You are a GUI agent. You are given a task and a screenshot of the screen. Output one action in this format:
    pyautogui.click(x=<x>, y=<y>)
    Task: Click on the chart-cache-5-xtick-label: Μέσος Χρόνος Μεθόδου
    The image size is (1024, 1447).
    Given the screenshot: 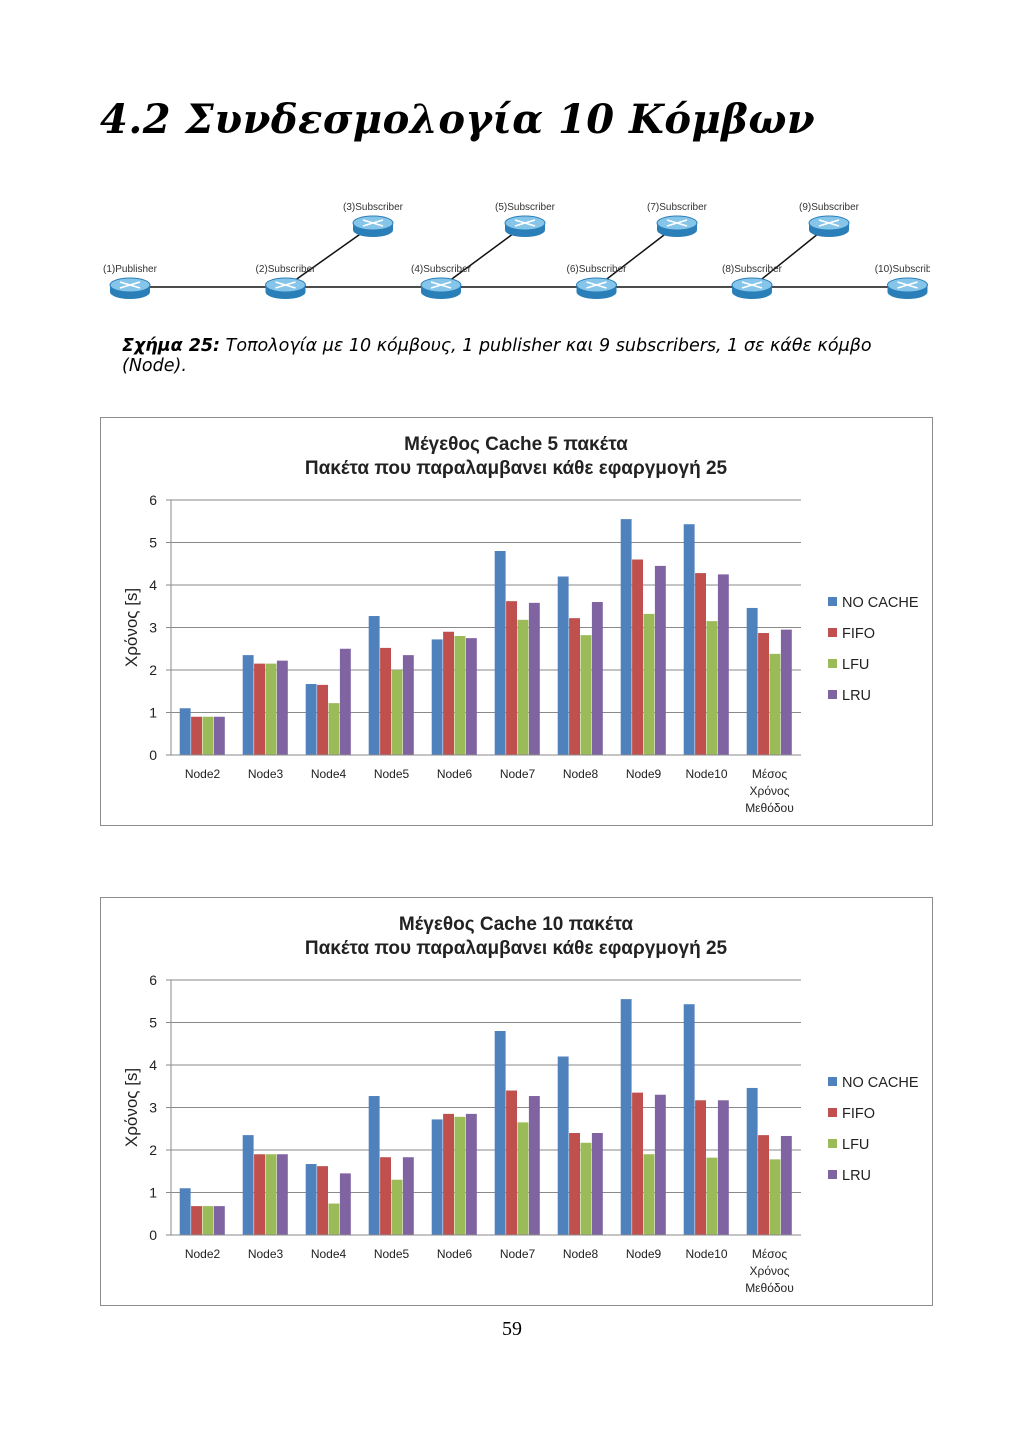 What is the action you would take?
    pyautogui.click(x=769, y=791)
    